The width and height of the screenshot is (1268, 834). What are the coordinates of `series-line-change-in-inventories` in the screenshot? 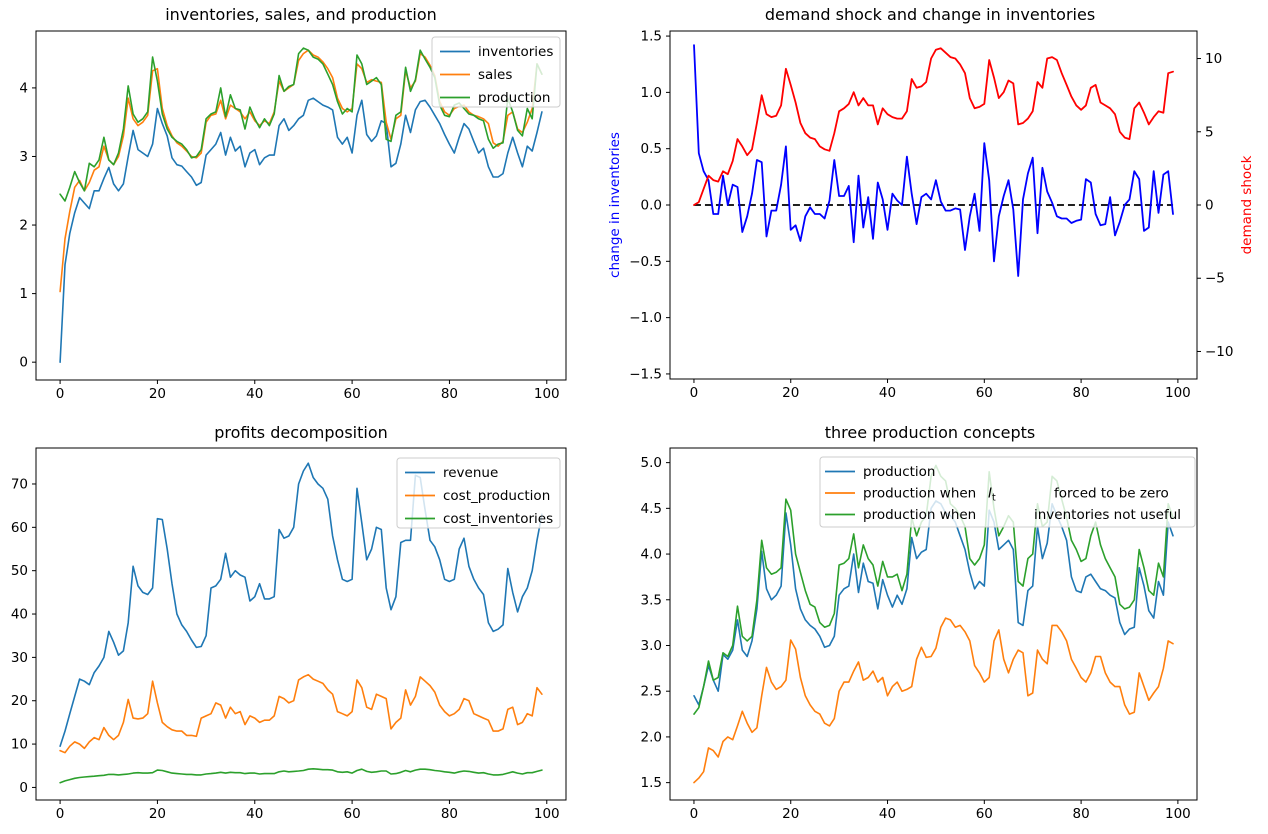 It's located at (933, 160).